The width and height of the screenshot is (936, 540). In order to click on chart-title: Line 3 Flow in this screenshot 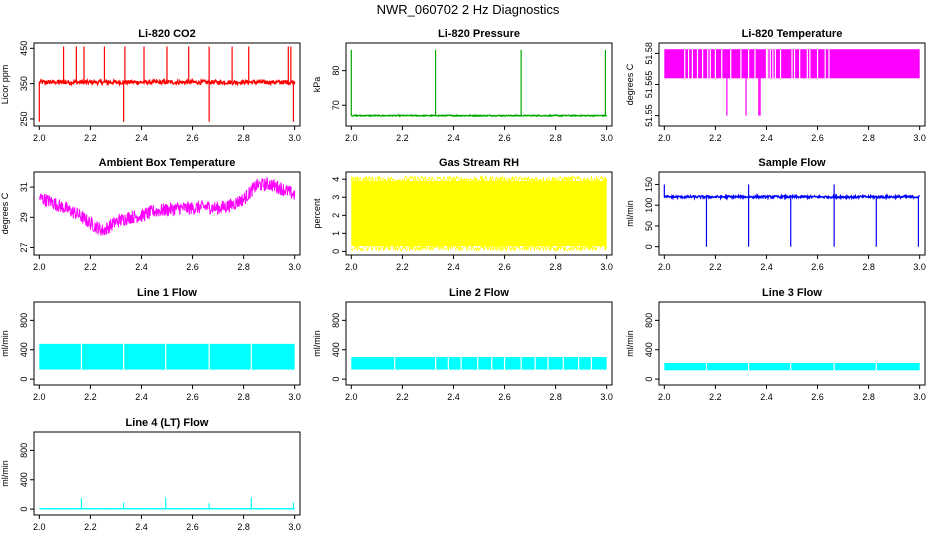, I will do `click(792, 293)`.